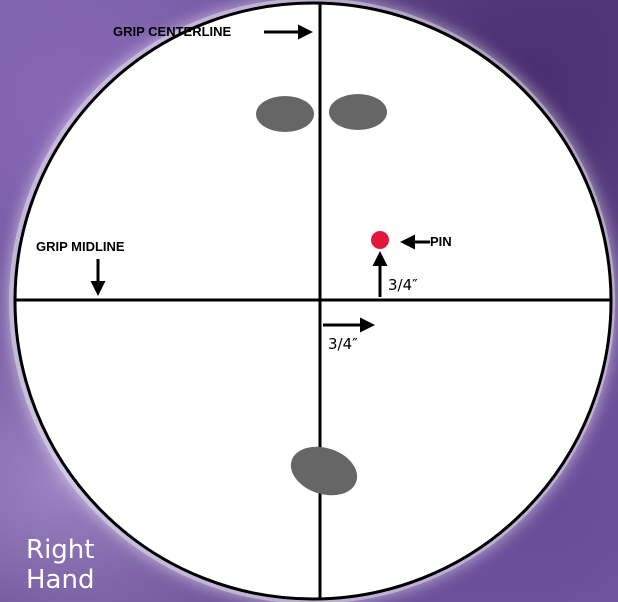 This screenshot has width=618, height=602. Describe the element at coordinates (343, 344) in the screenshot. I see `horizontal-offset-label: 3/4″` at that location.